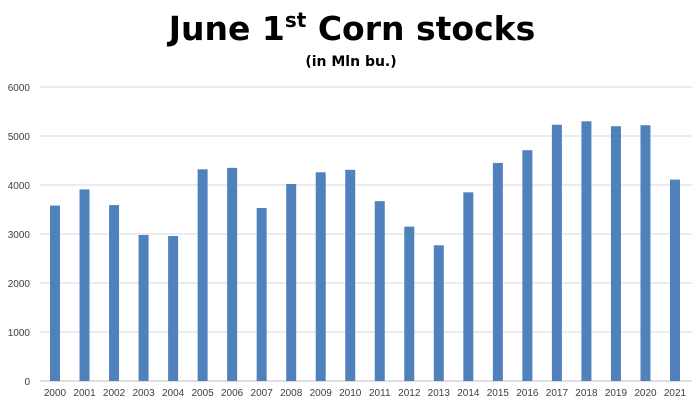 The image size is (700, 400). Describe the element at coordinates (19, 333) in the screenshot. I see `y-tick-label: 1000` at that location.